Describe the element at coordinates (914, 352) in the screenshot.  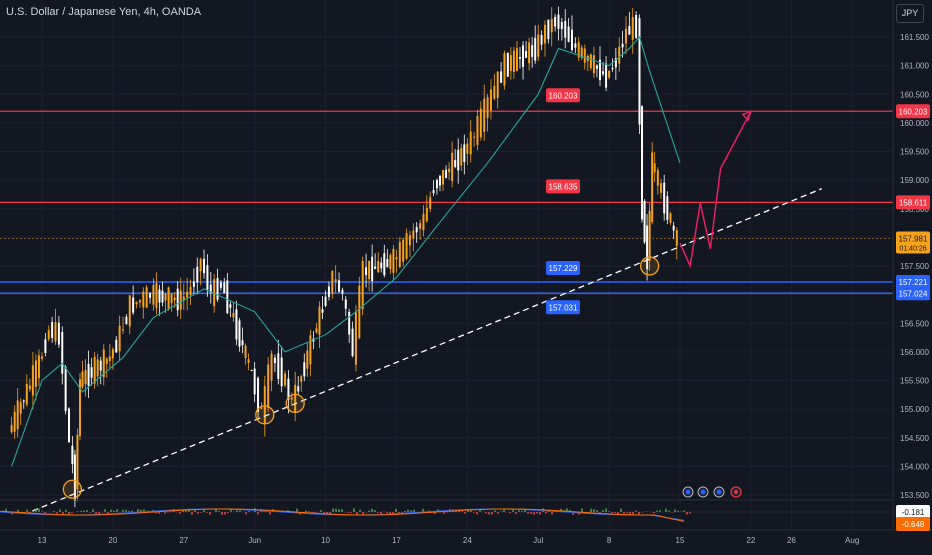
I see `price-tick-label: 156.000` at that location.